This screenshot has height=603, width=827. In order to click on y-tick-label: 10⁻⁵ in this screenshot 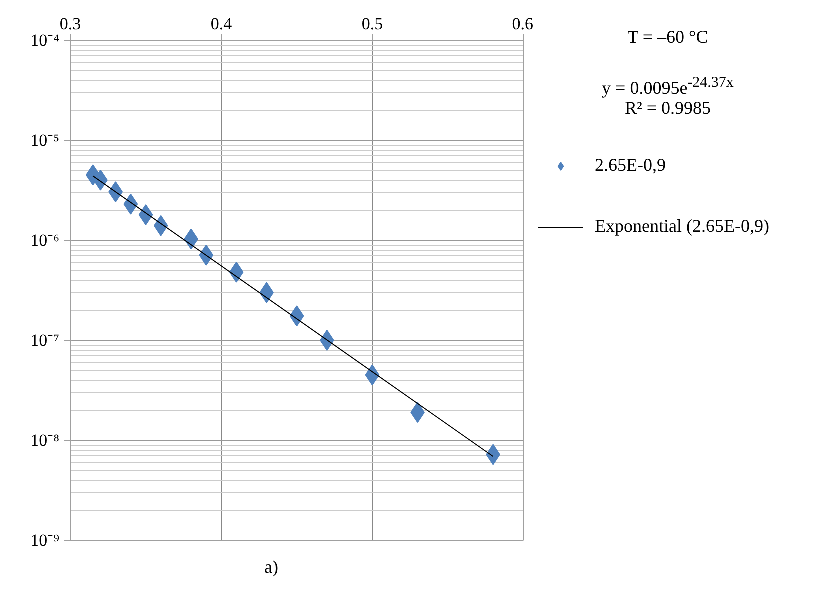, I will do `click(45, 140)`.